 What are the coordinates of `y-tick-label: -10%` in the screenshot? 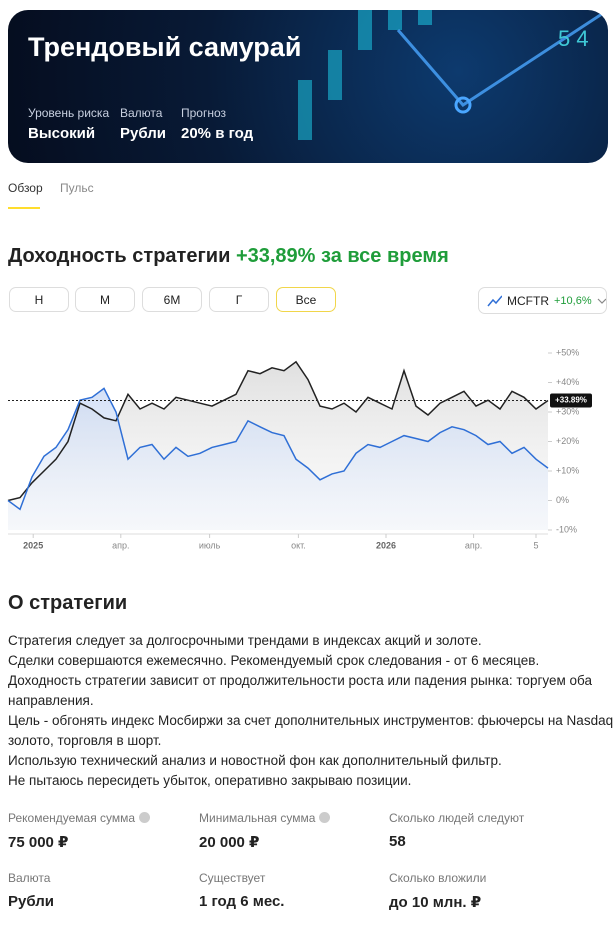 It's located at (566, 529).